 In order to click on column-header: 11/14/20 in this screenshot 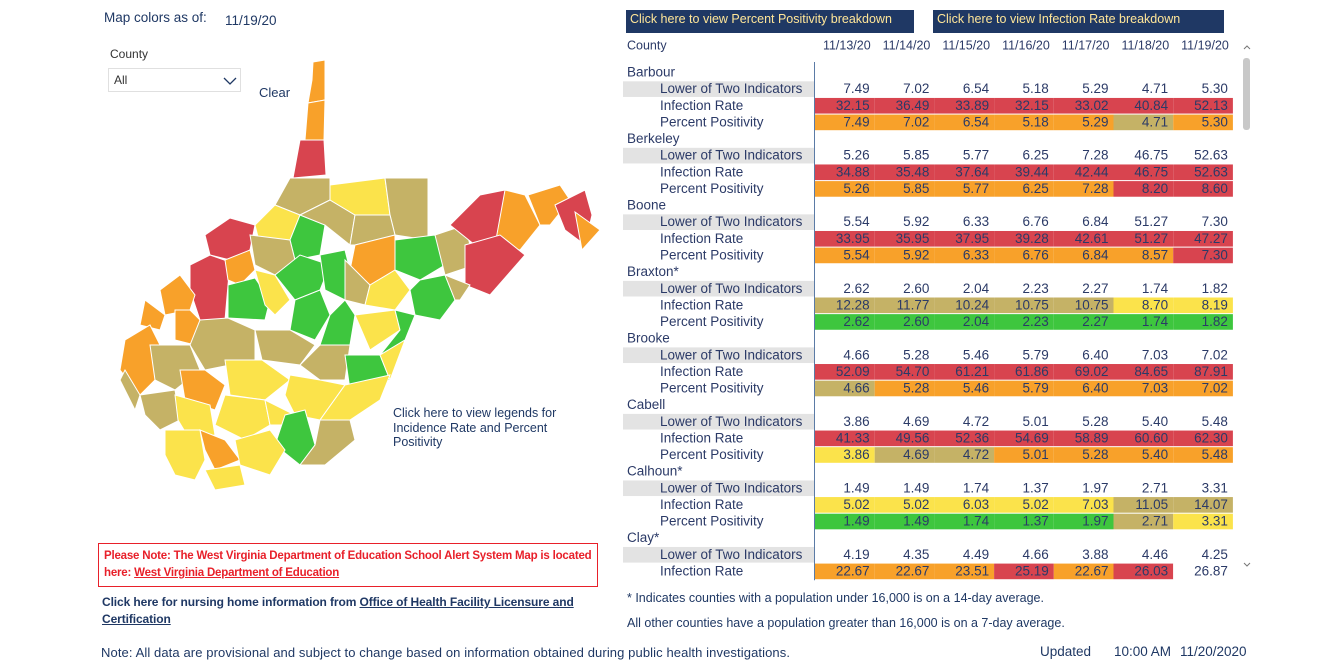, I will do `click(907, 45)`.